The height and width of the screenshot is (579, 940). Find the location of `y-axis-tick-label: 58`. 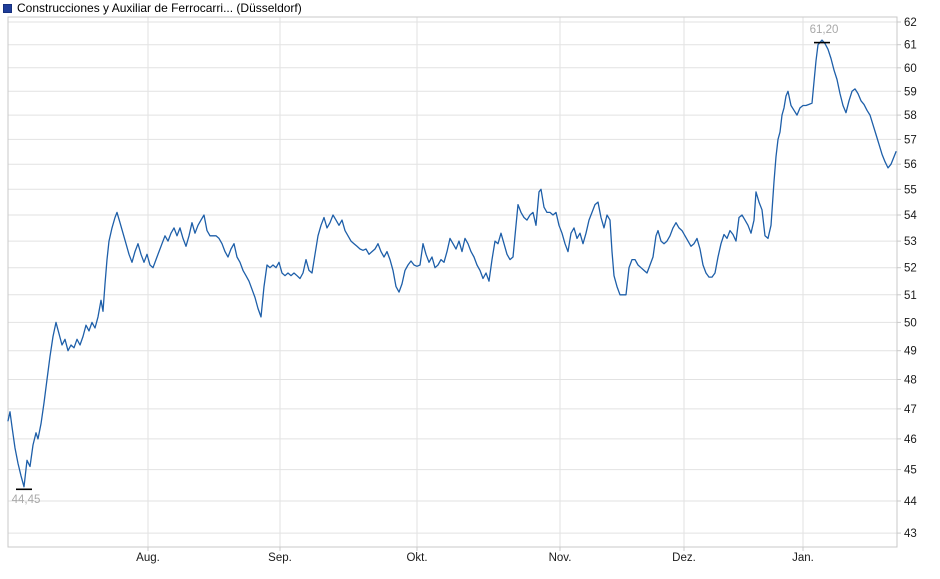

y-axis-tick-label: 58 is located at coordinates (910, 116).